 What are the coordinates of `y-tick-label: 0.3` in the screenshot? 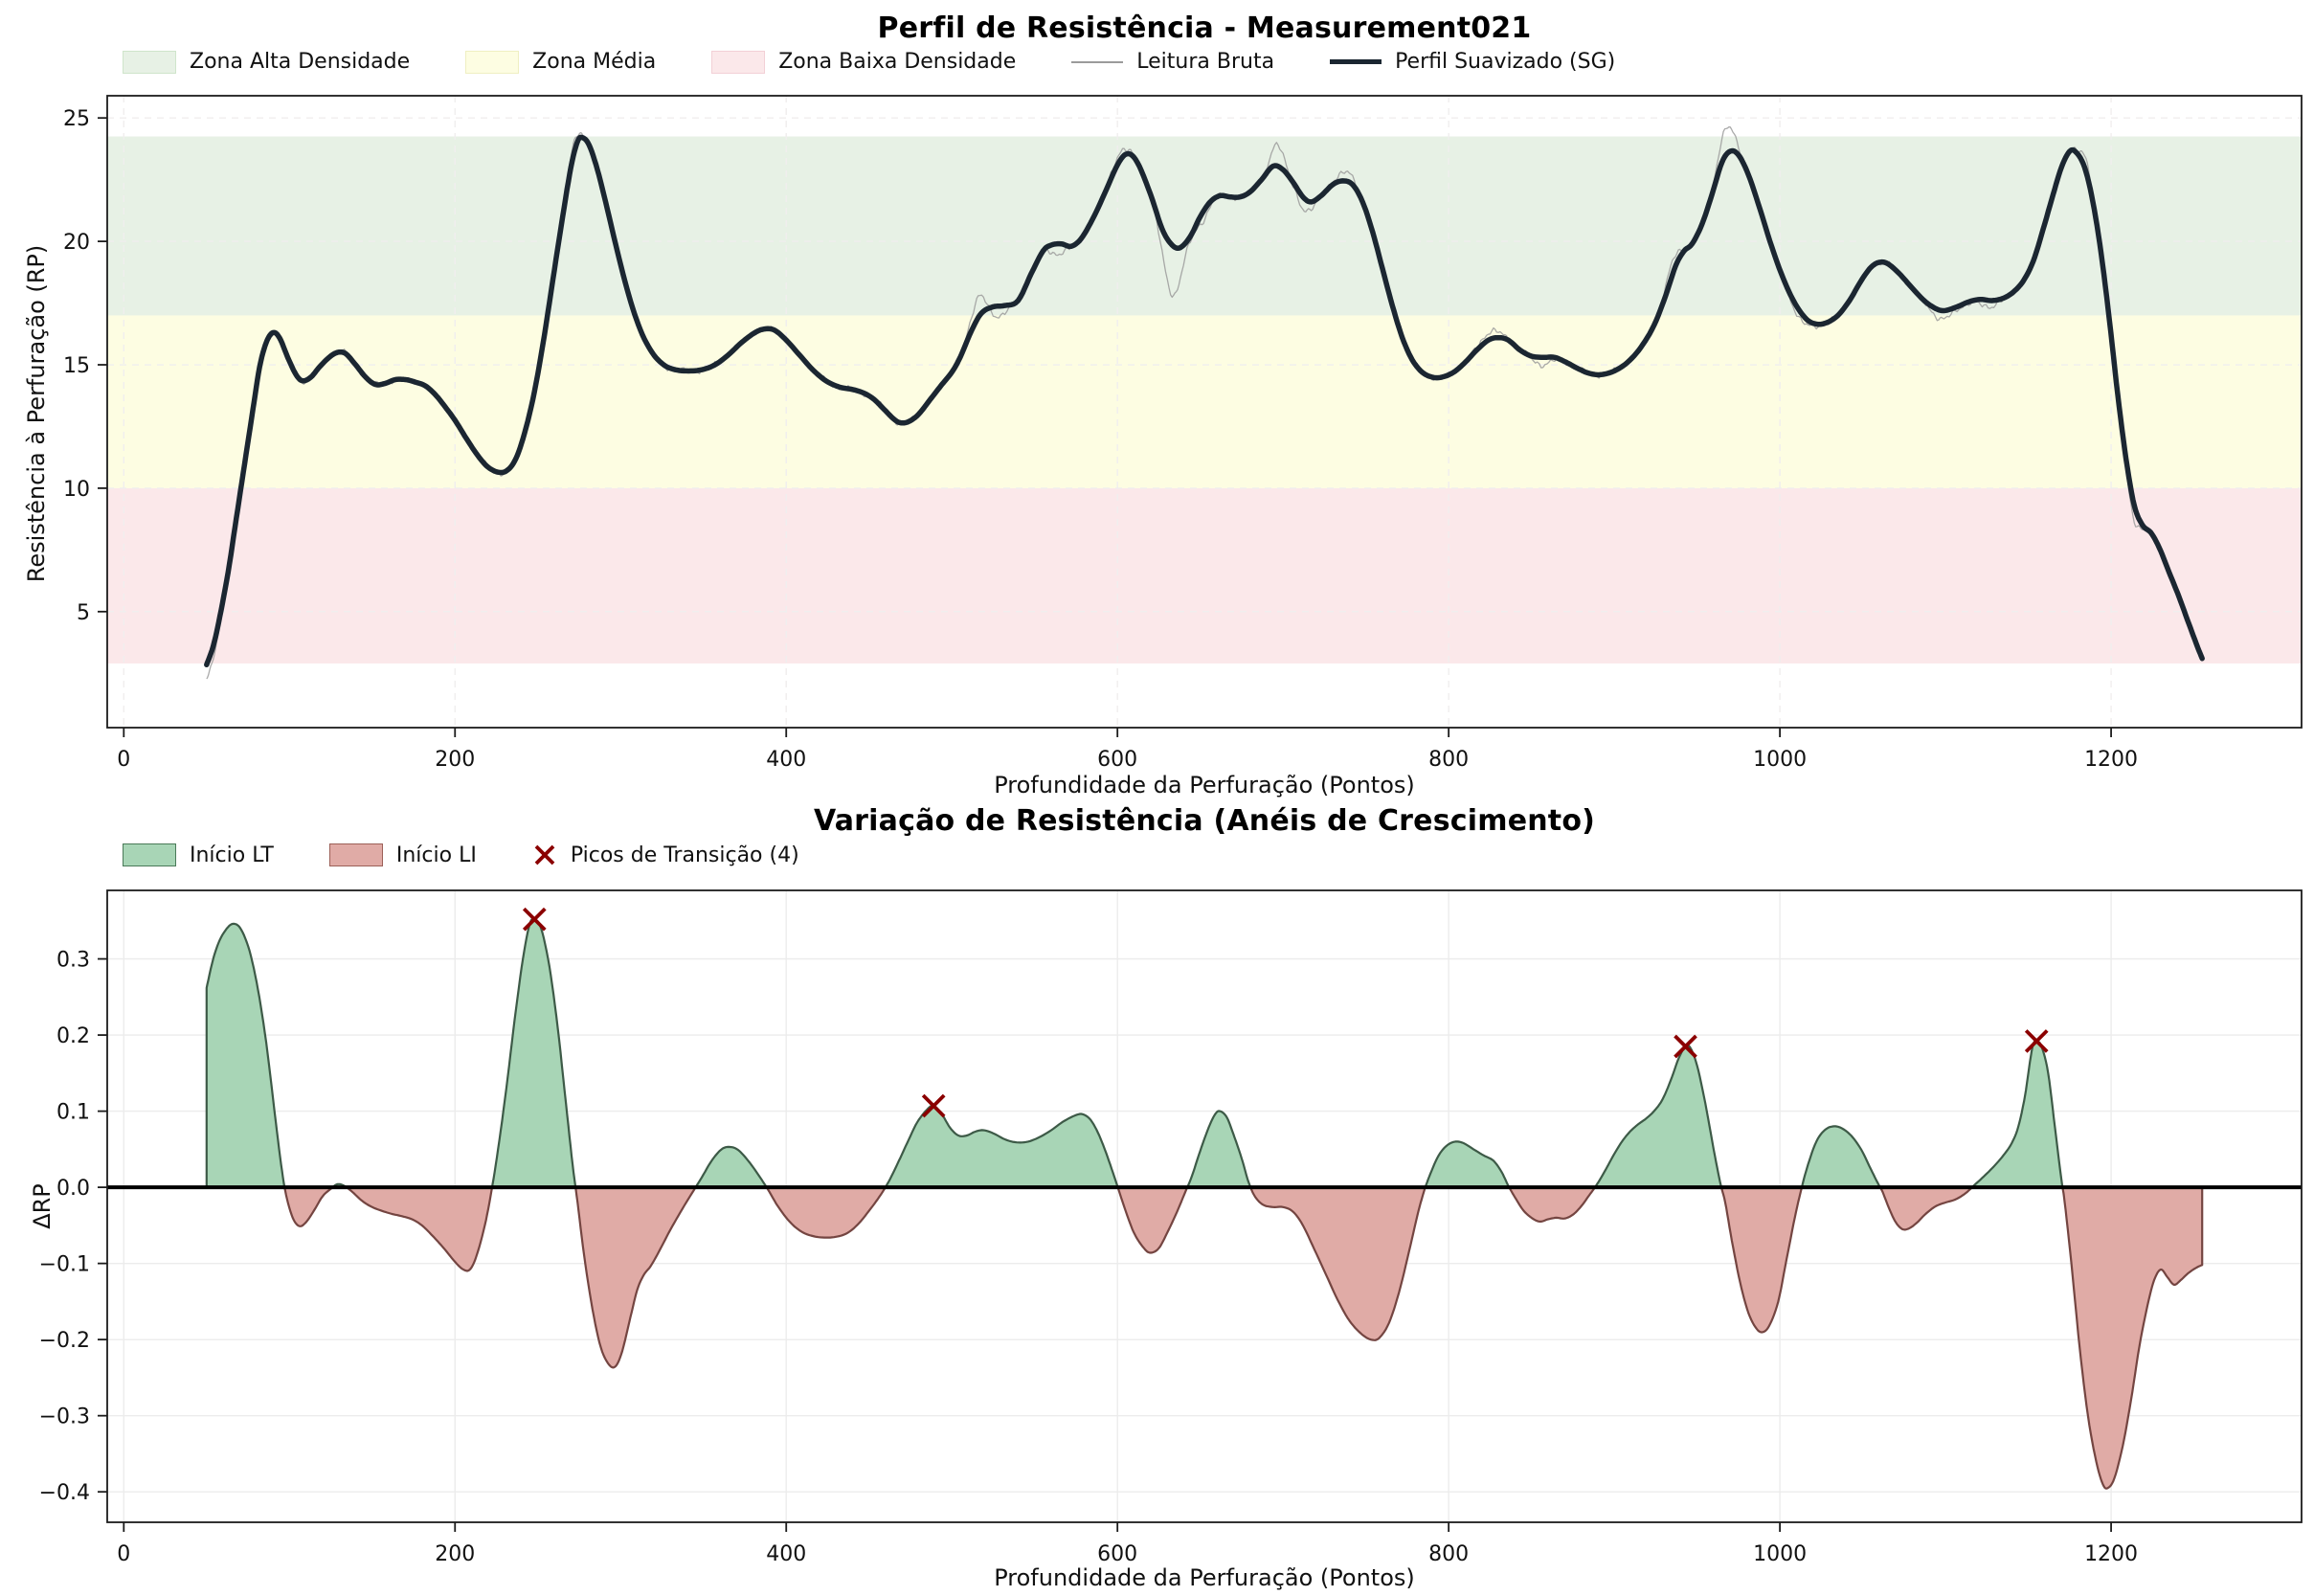 It's located at (73, 961).